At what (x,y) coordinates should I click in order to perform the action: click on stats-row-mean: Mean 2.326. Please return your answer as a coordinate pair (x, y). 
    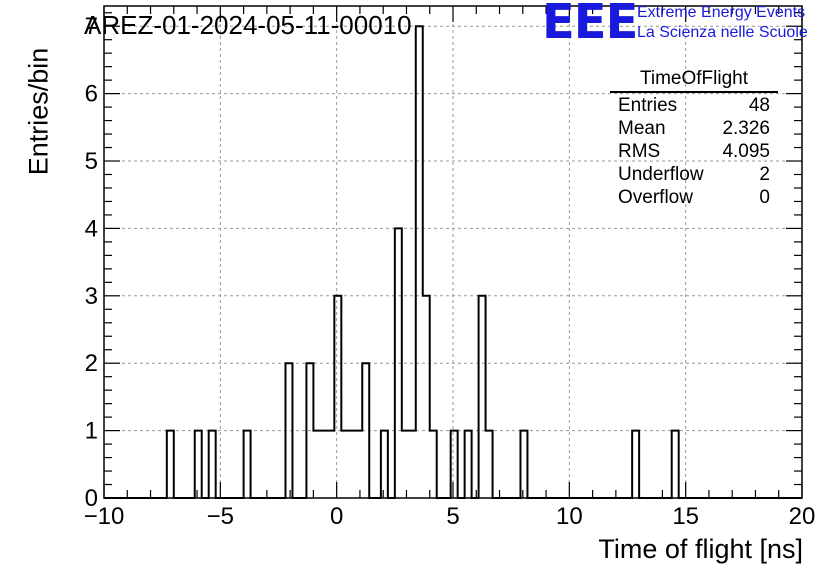
    Looking at the image, I should click on (694, 128).